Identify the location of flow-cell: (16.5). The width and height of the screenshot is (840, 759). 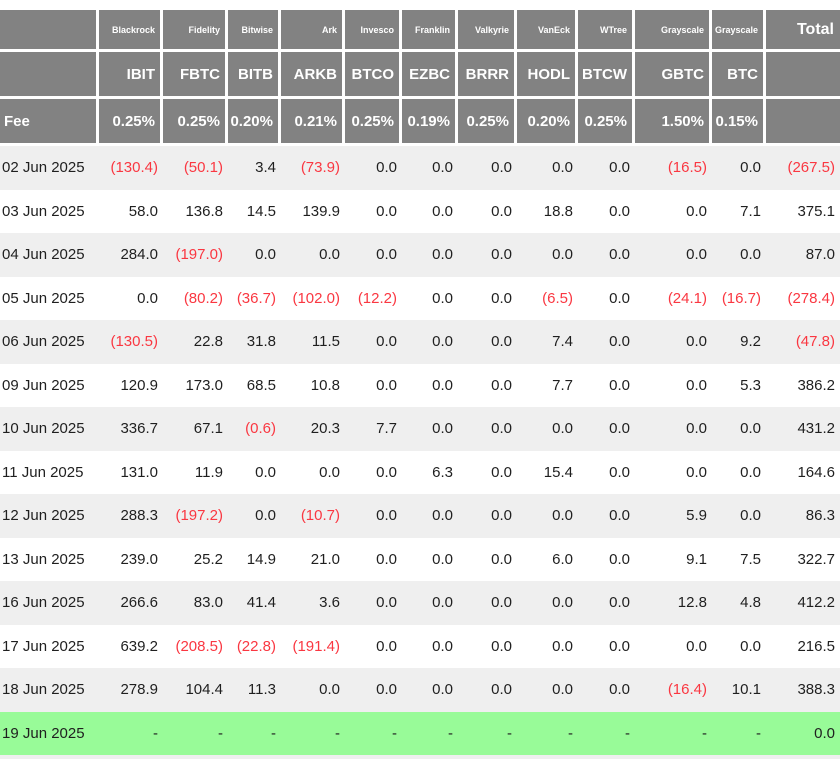
(673, 168).